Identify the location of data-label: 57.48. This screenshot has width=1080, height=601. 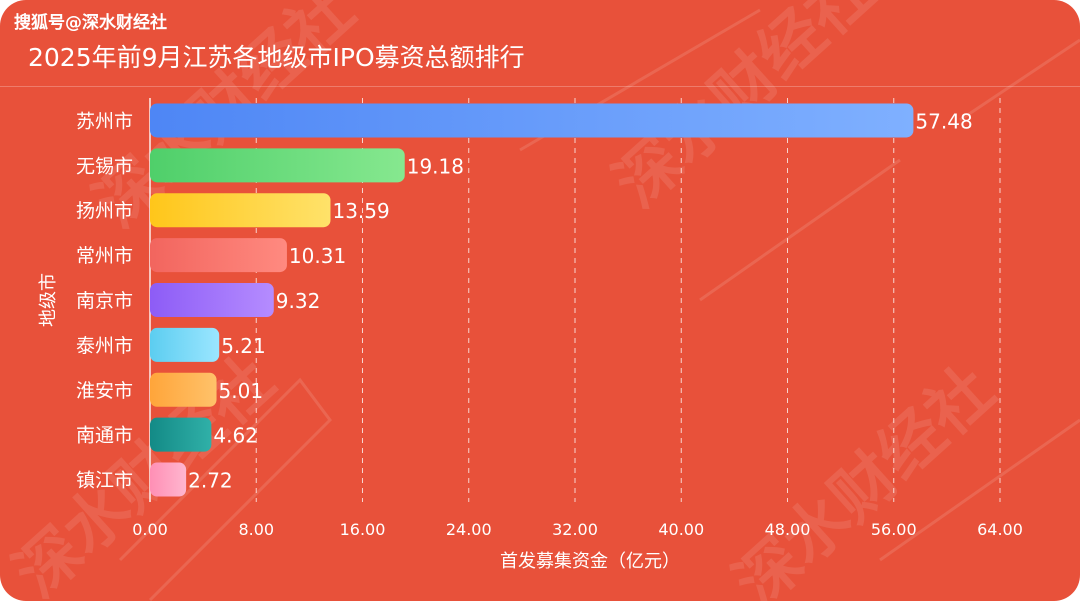
(943, 121).